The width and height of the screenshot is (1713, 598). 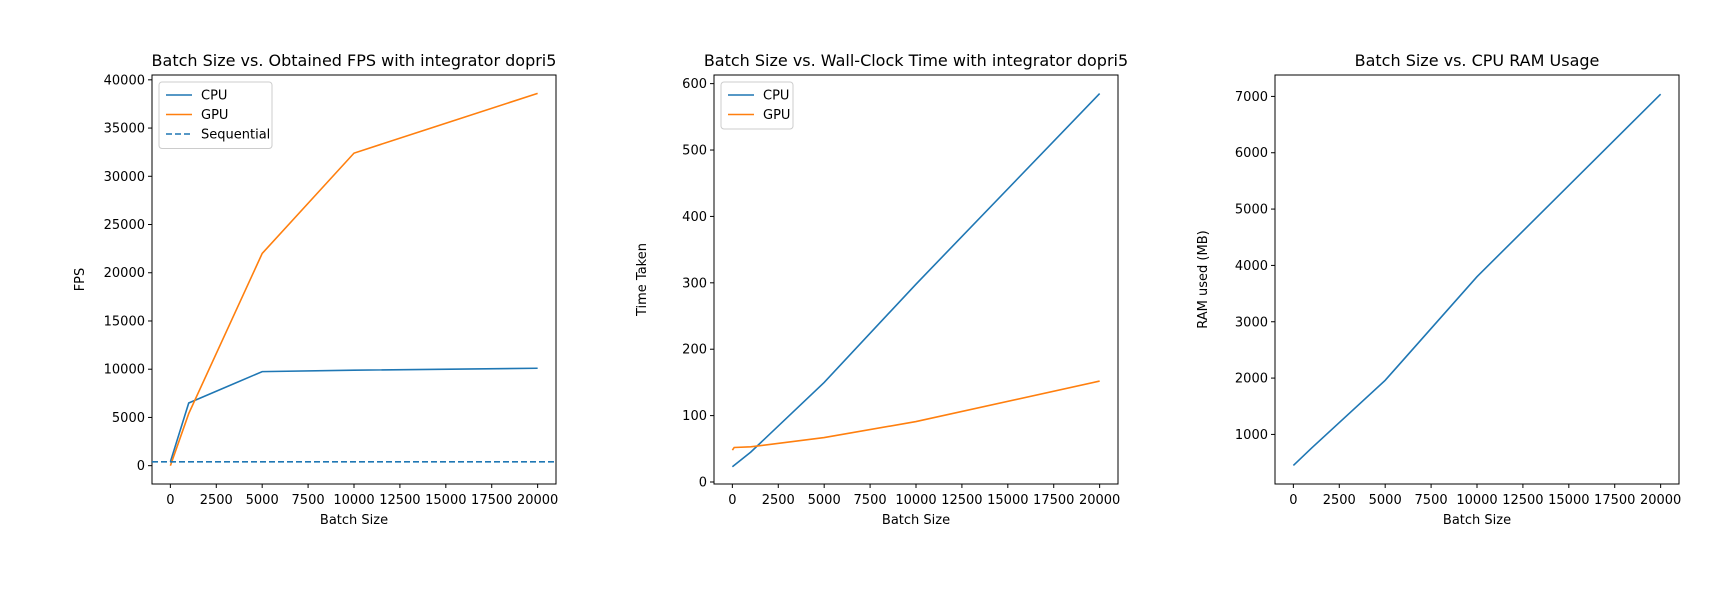 I want to click on y-tick-label: 500, so click(x=694, y=151).